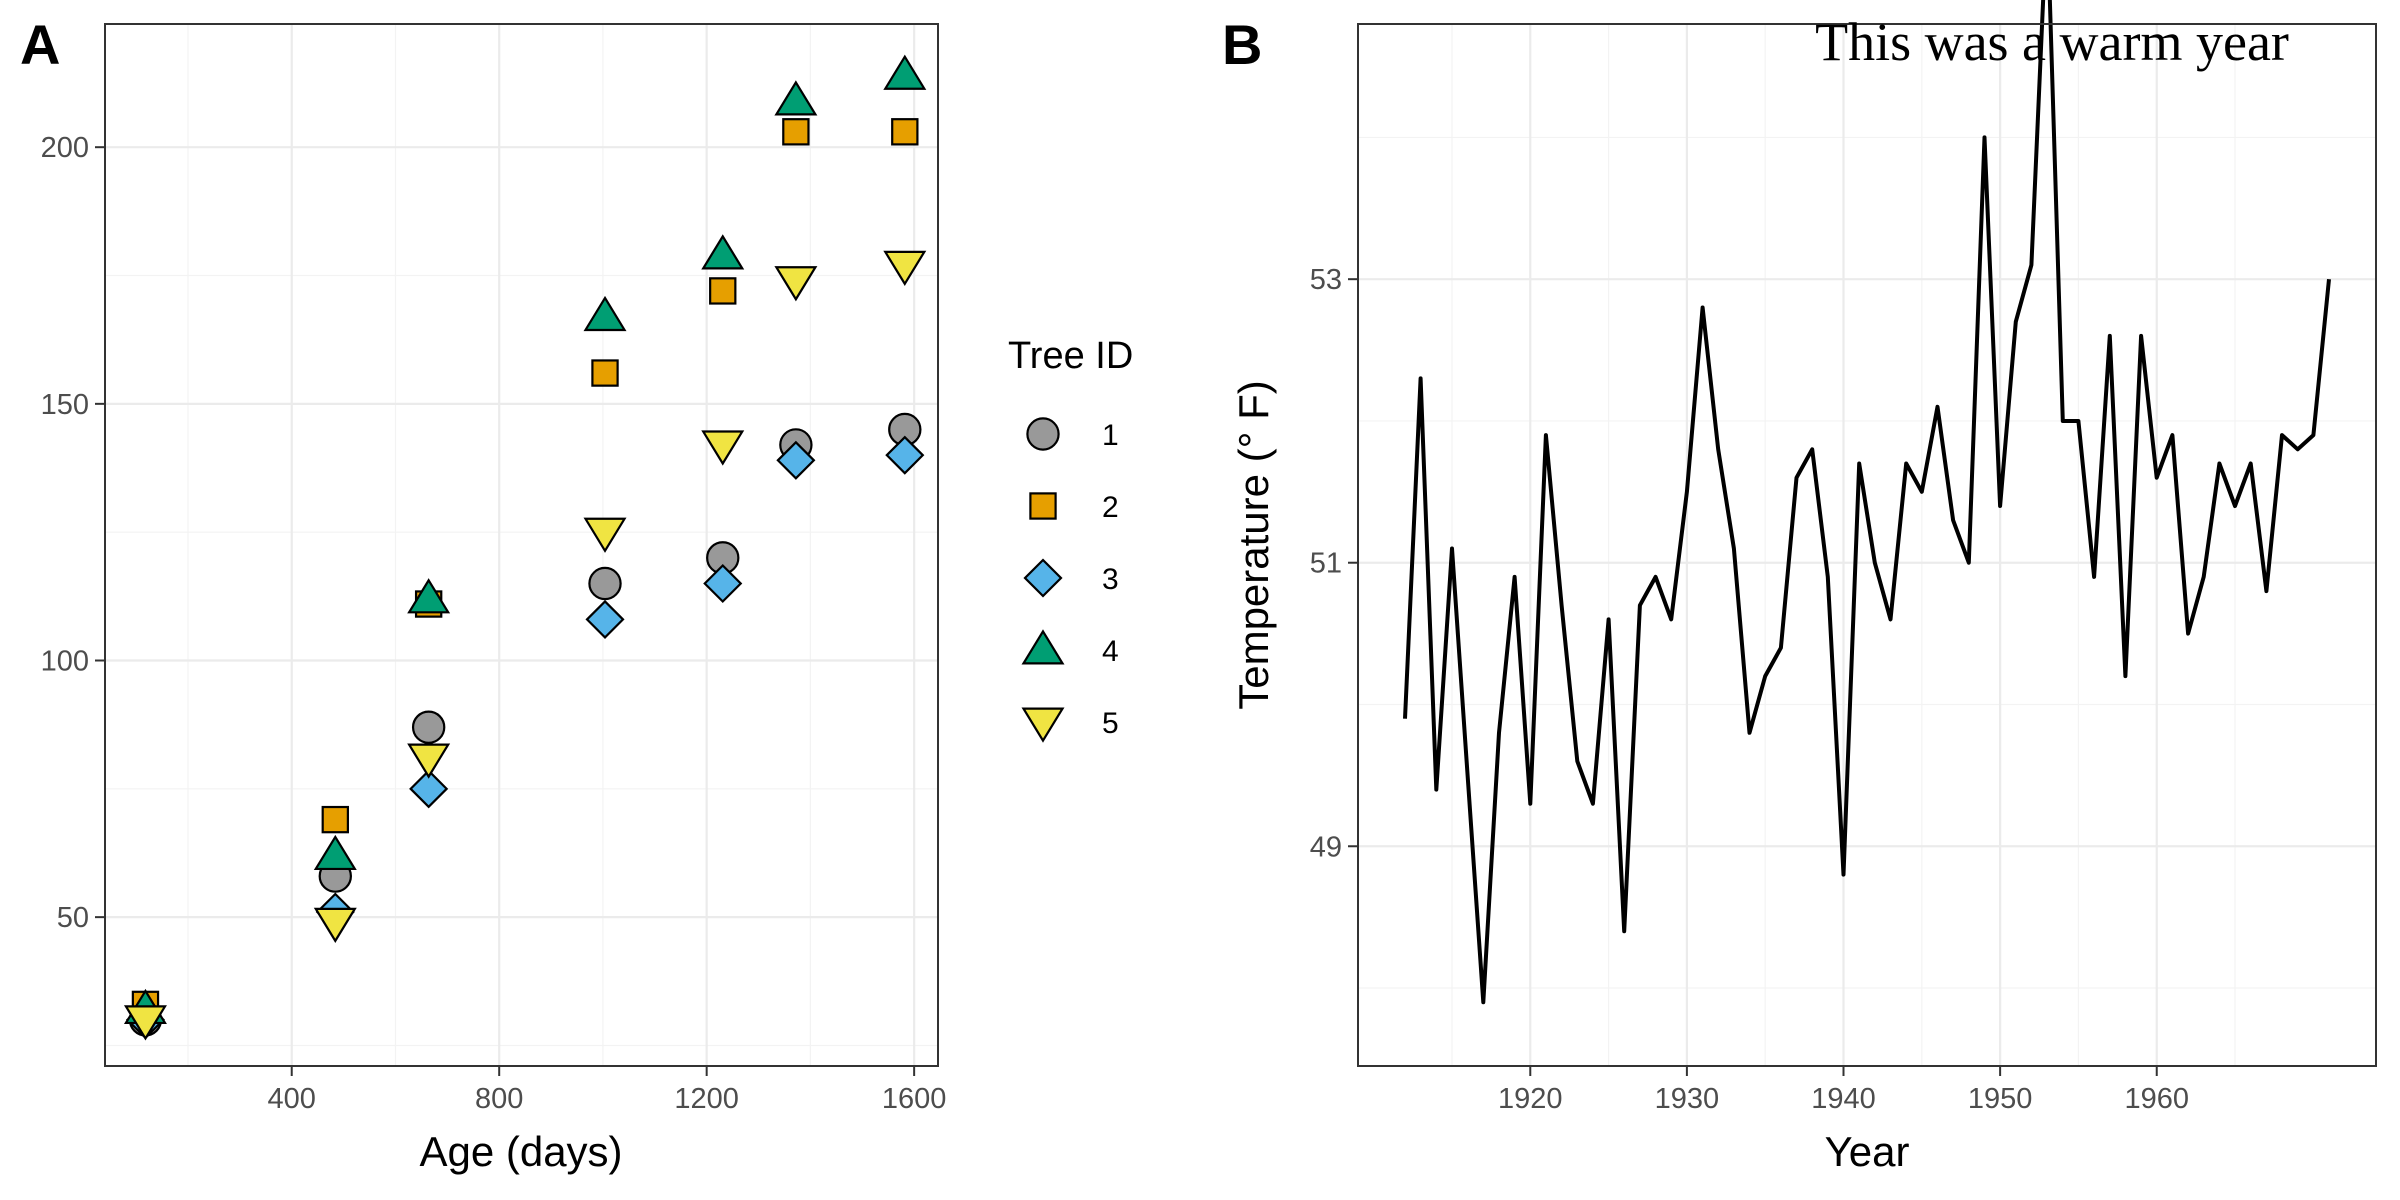 The image size is (2400, 1200). I want to click on panel-a-x-axis-title: Age (days), so click(520, 1151).